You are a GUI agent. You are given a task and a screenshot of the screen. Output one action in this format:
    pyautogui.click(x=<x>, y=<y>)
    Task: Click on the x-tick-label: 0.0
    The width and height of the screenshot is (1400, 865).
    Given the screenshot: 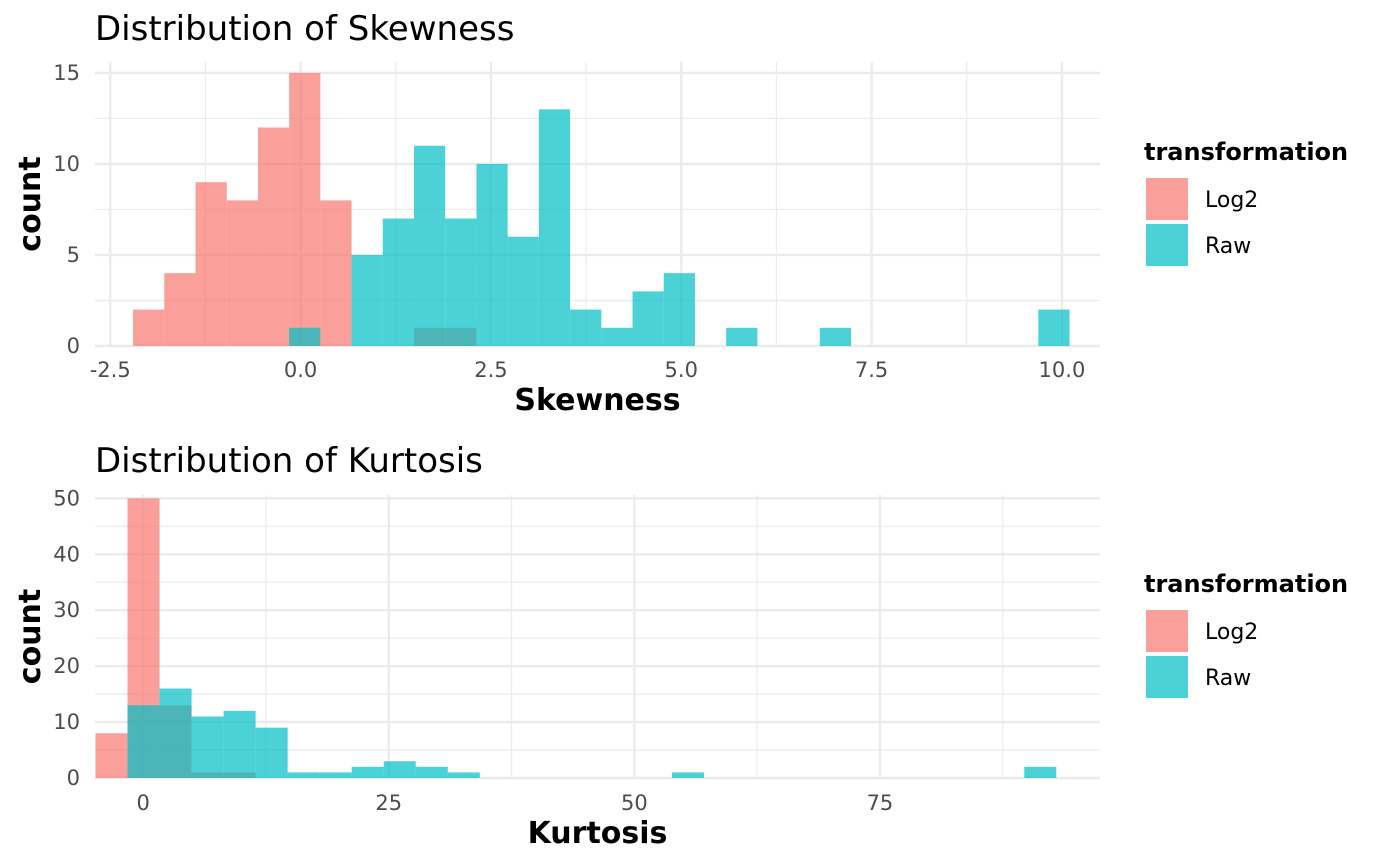 What is the action you would take?
    pyautogui.click(x=300, y=370)
    